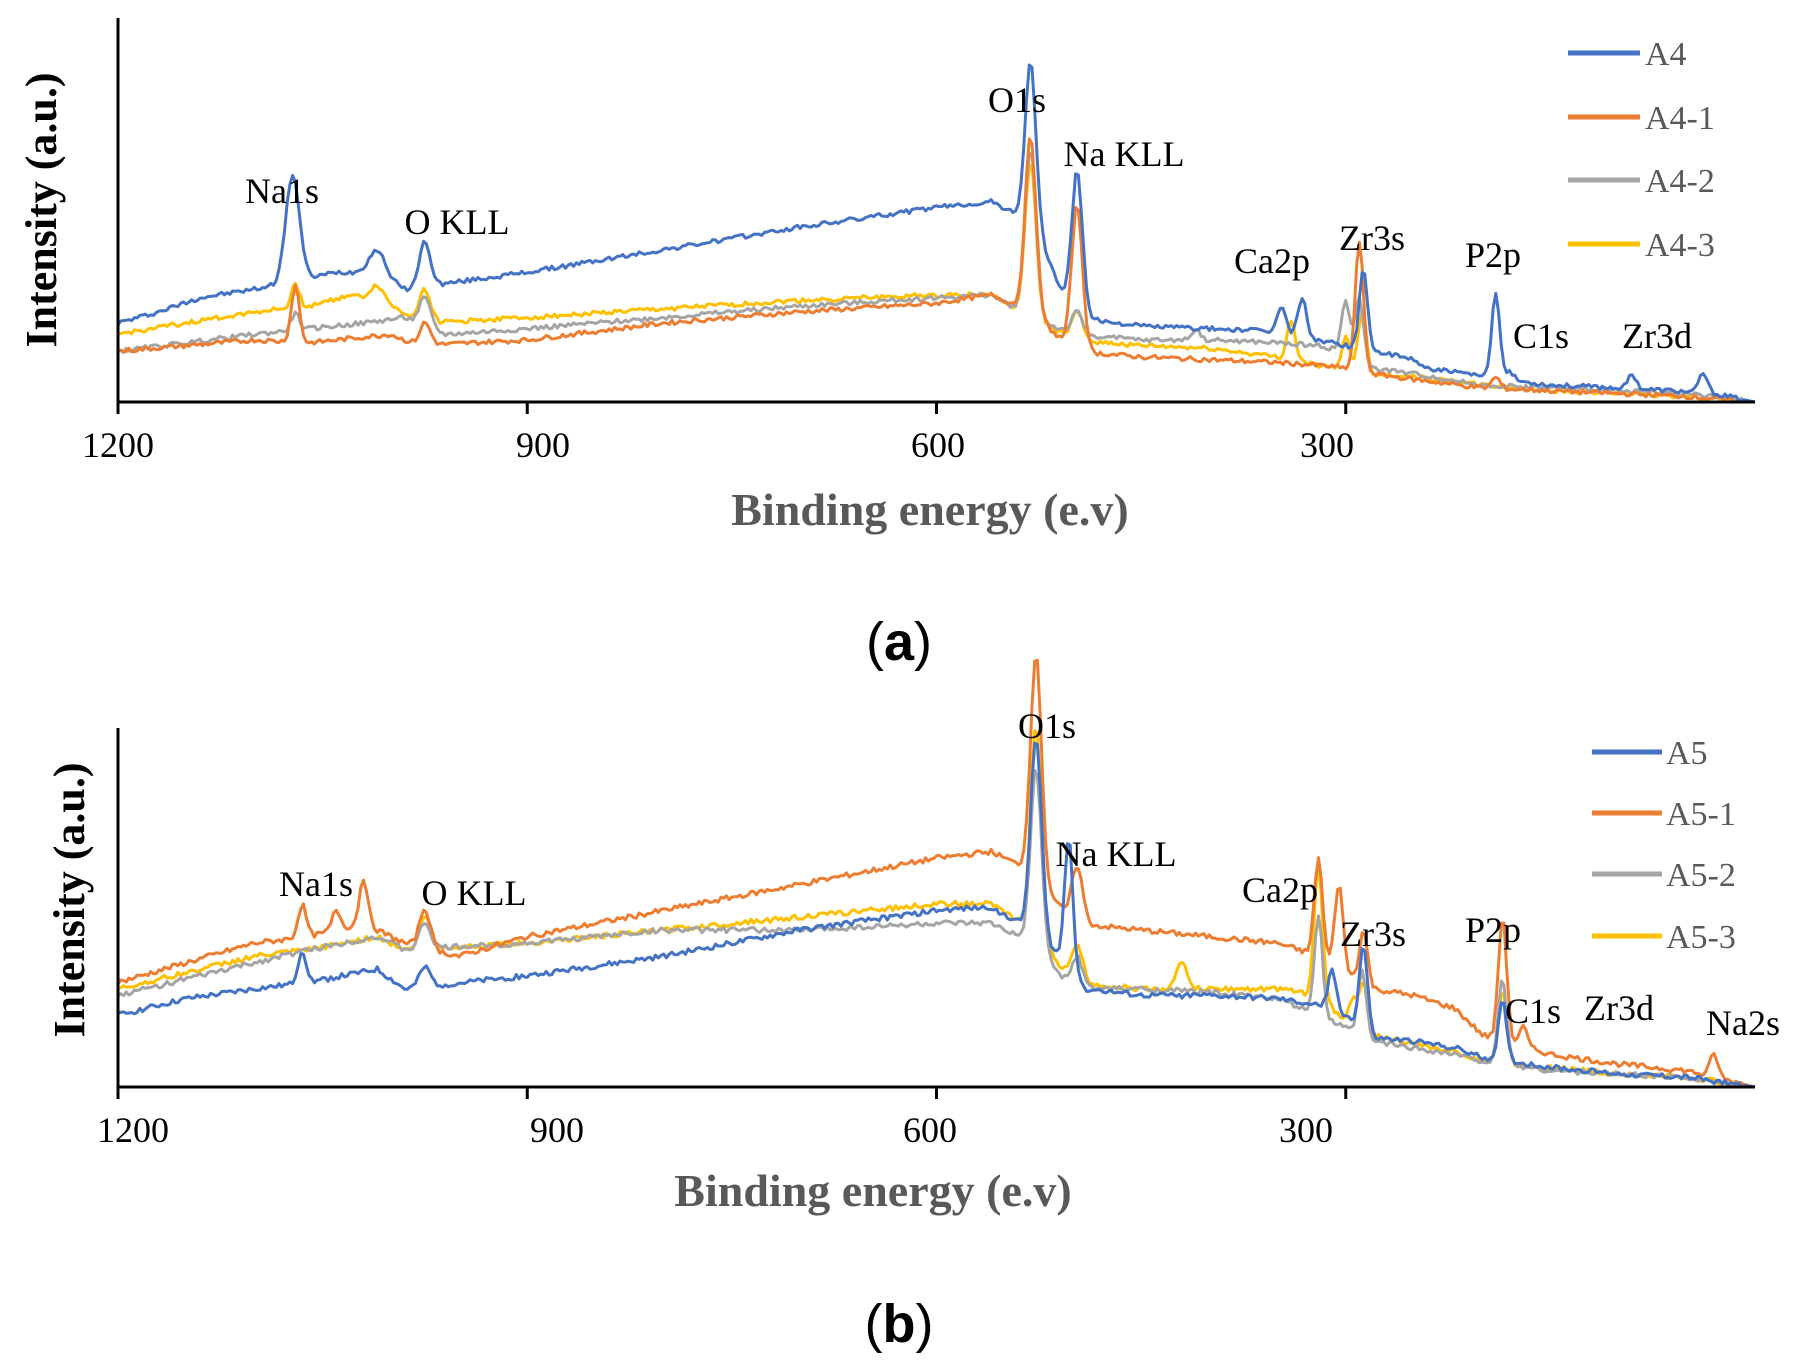 This screenshot has width=1797, height=1371. I want to click on panel-a-letter: a, so click(899, 642).